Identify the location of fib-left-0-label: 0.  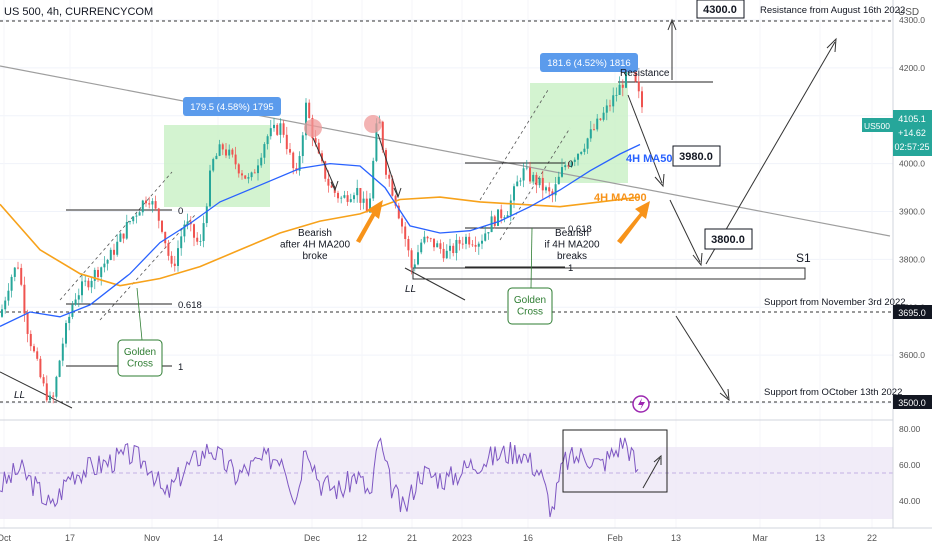
(180, 211).